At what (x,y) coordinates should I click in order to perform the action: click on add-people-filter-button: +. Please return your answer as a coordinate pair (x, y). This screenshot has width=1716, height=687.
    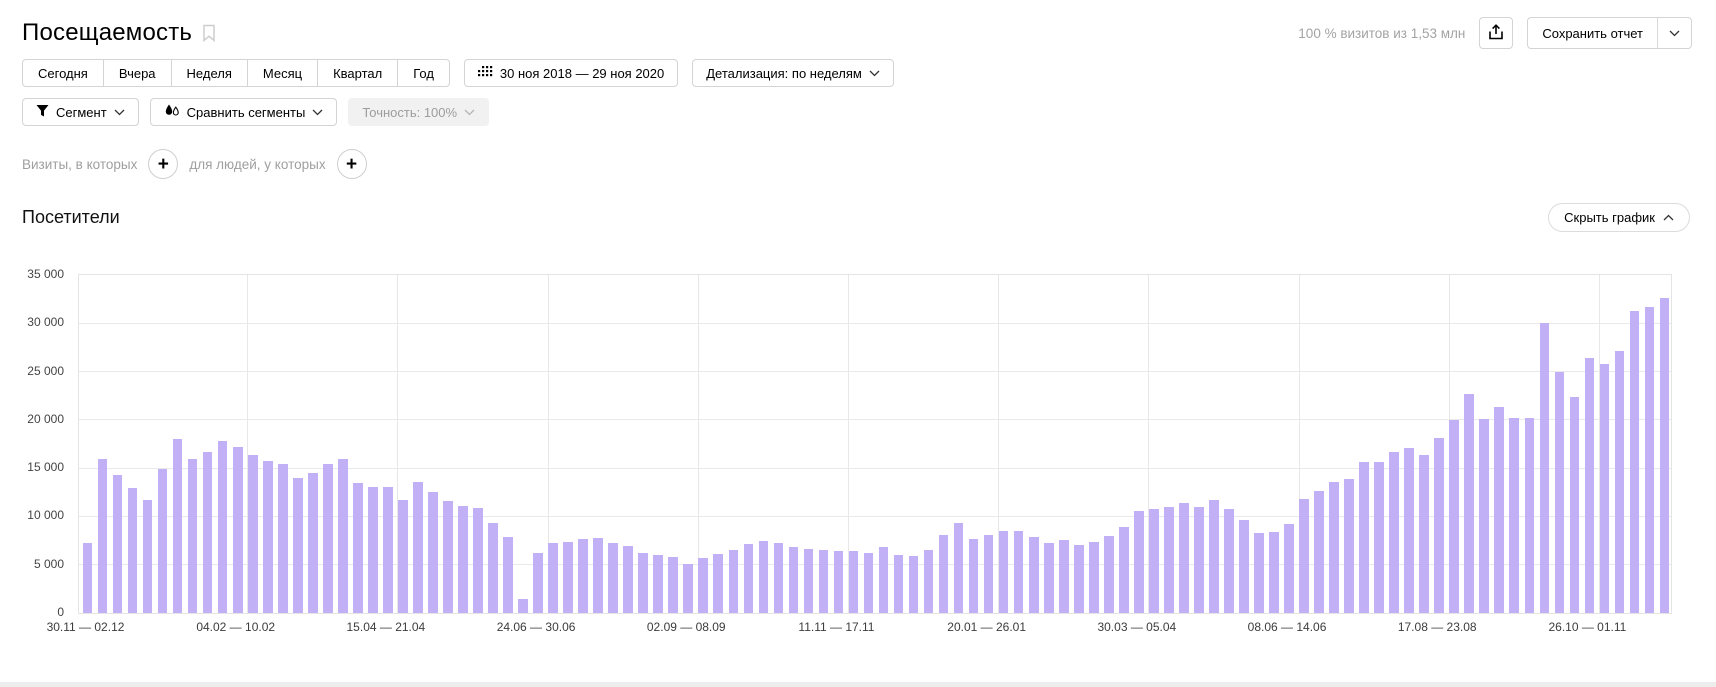
    Looking at the image, I should click on (351, 164).